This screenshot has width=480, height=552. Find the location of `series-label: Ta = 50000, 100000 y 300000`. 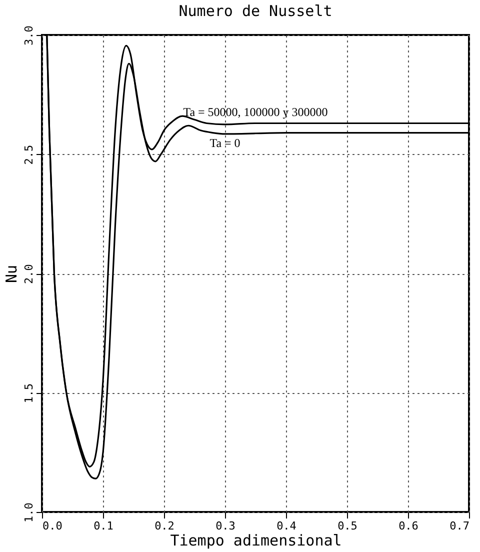

series-label: Ta = 50000, 100000 y 300000 is located at coordinates (255, 112).